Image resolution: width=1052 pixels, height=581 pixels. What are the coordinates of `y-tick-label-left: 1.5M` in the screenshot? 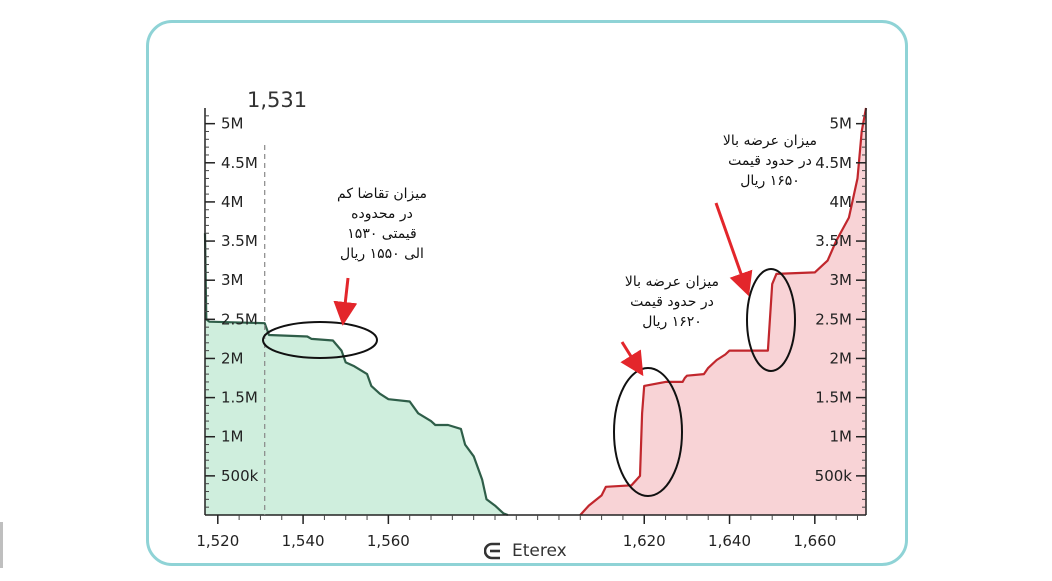 It's located at (239, 398).